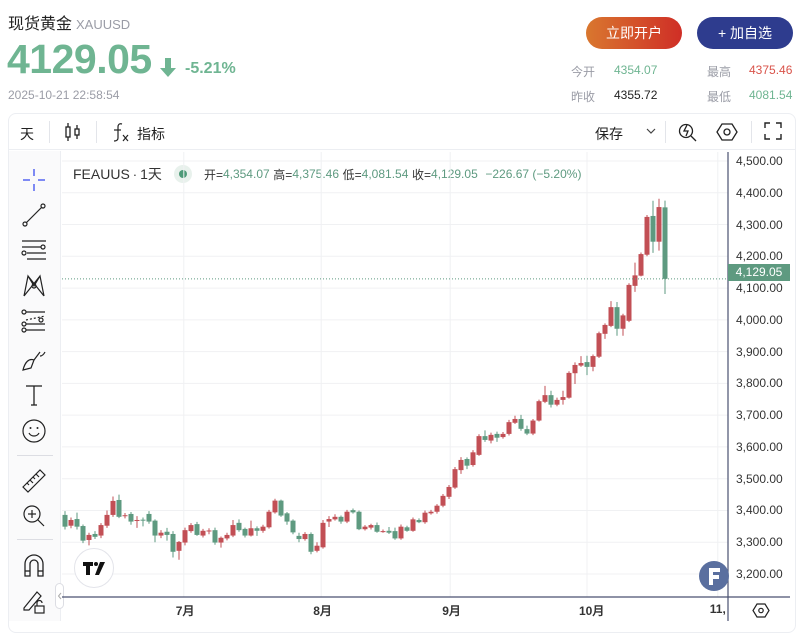 The image size is (804, 633). Describe the element at coordinates (59, 596) in the screenshot. I see `collapse-toolbar-handle` at that location.